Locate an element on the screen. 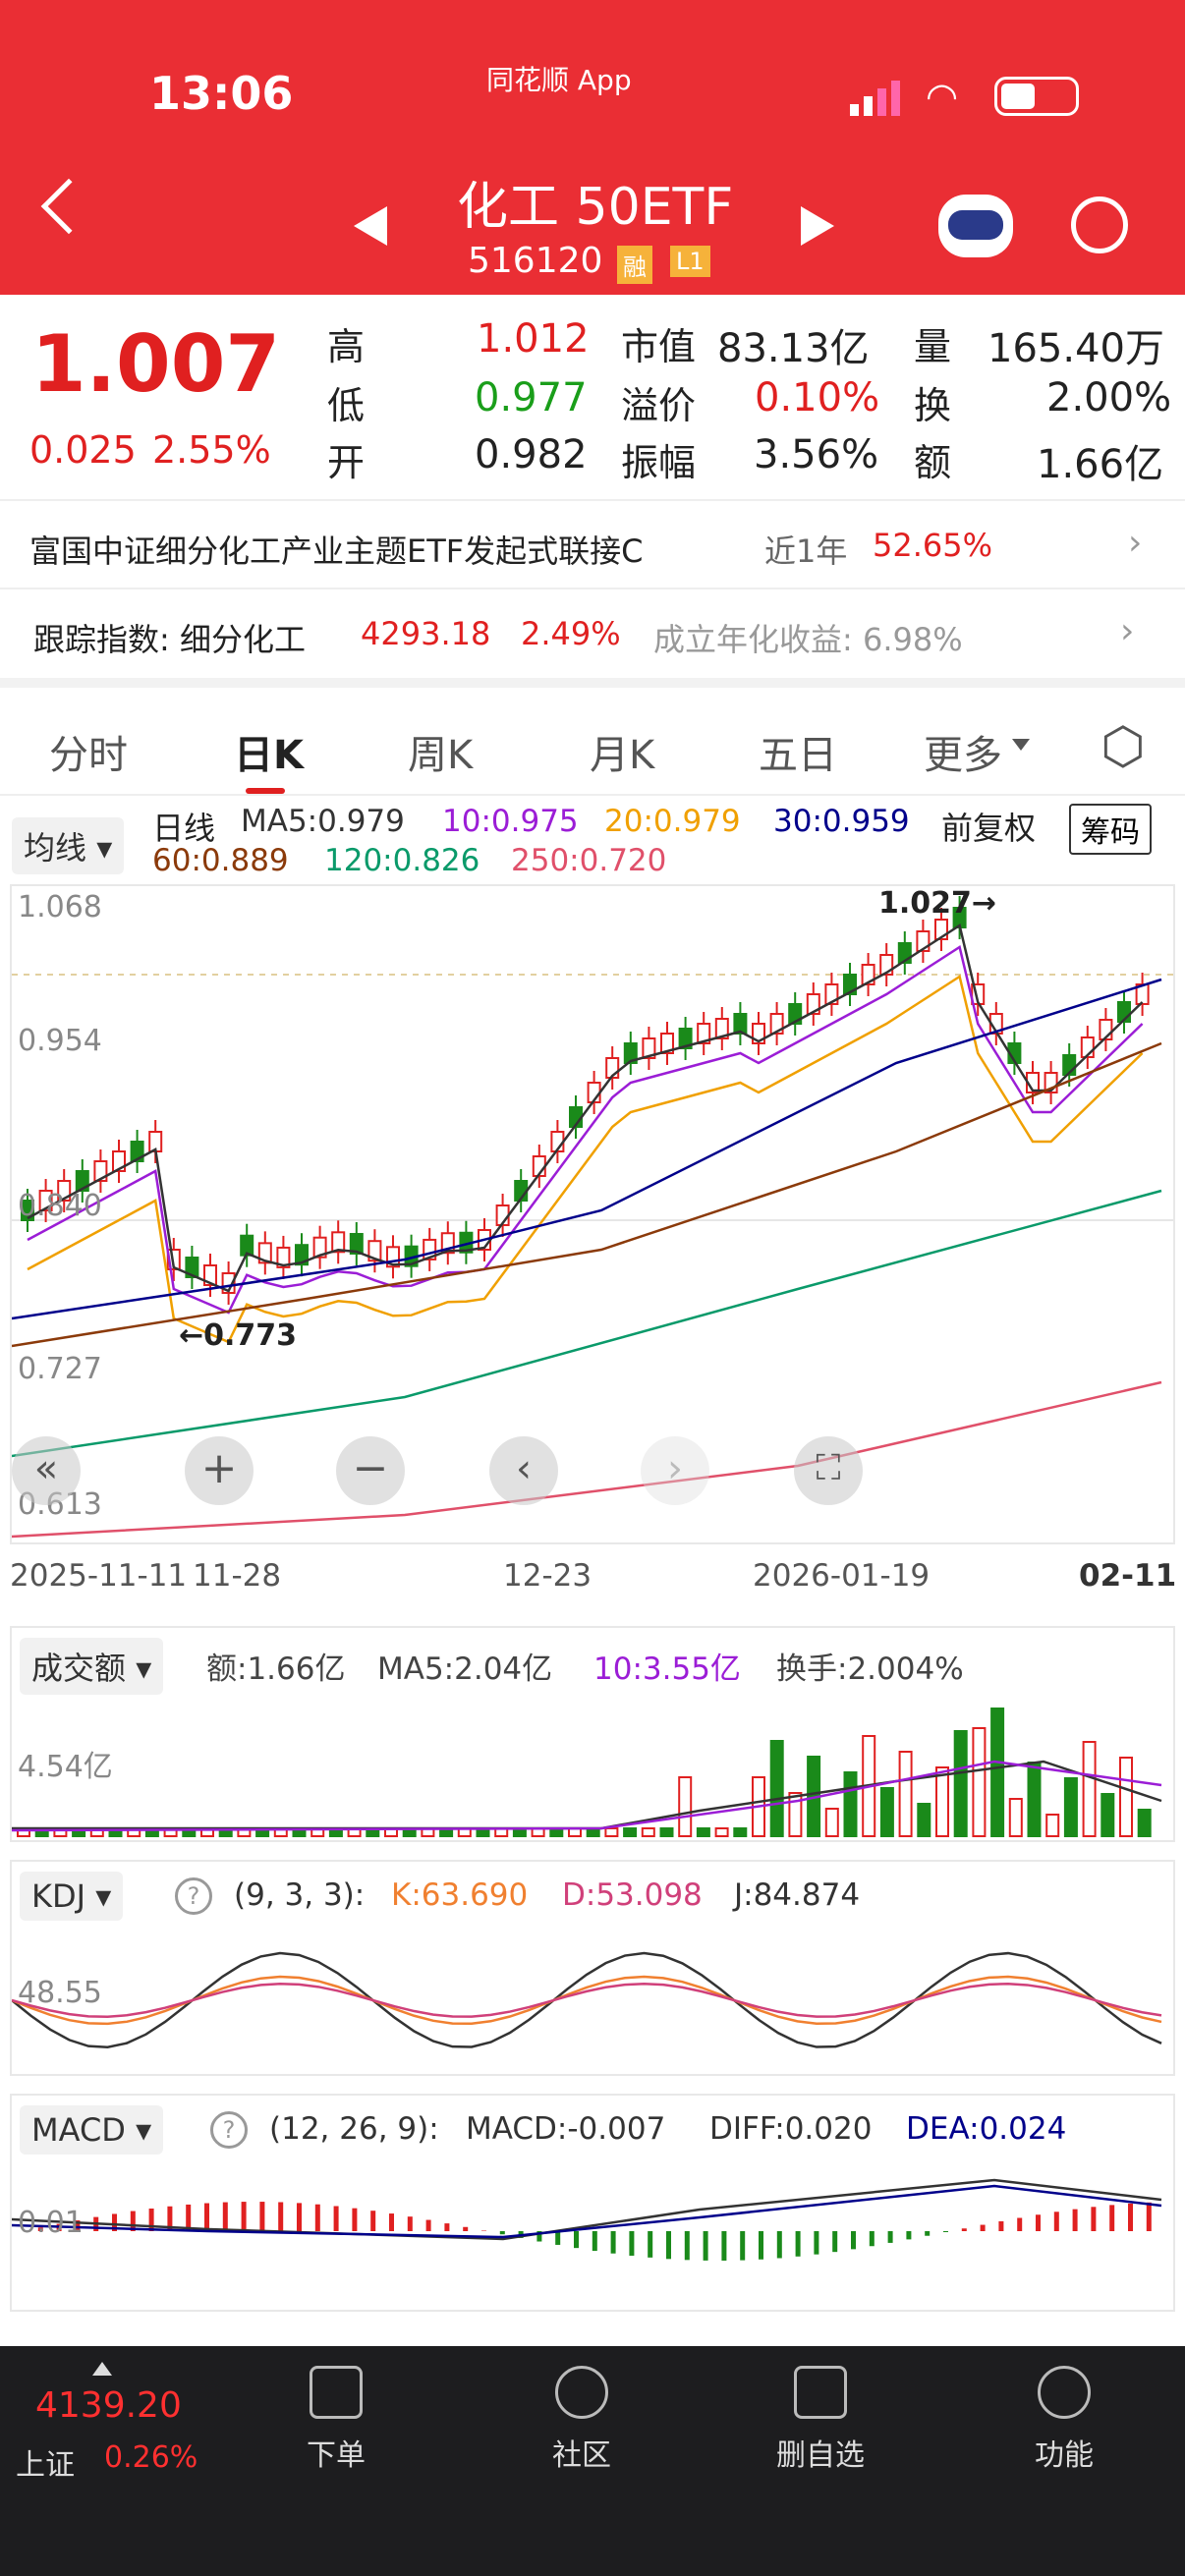 This screenshot has height=2576, width=1185. linked-fund-row: 富国中证细分化工产业主题ETF发起式联接C 近1年 52.65% › is located at coordinates (592, 546).